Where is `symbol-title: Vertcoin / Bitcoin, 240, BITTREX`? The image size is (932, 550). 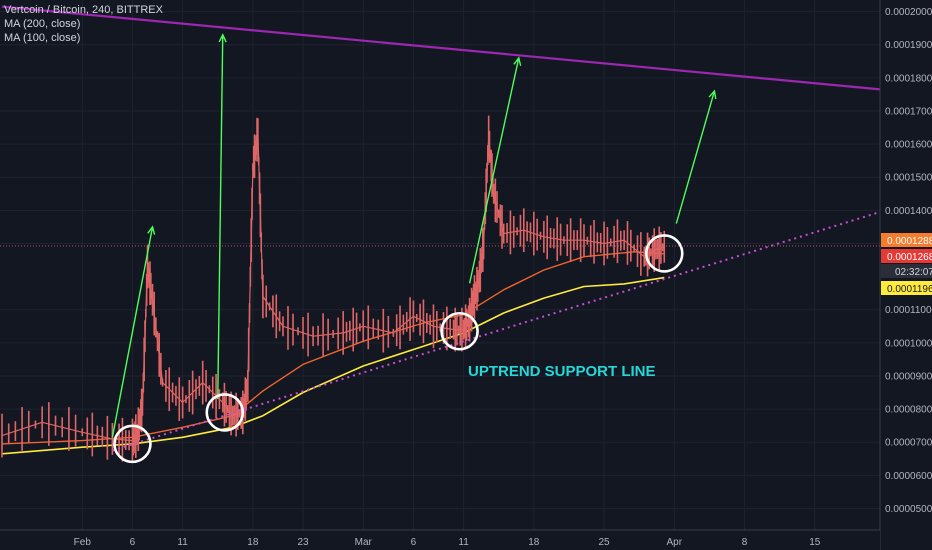
symbol-title: Vertcoin / Bitcoin, 240, BITTREX is located at coordinates (83, 10).